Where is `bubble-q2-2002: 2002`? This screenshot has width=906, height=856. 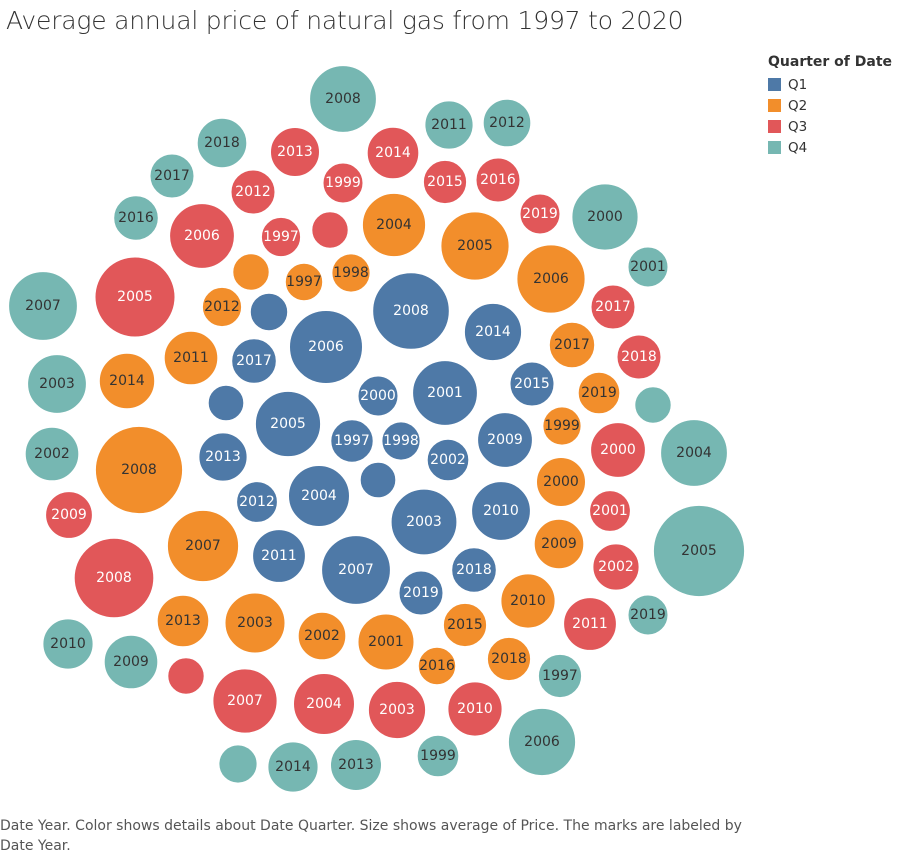 bubble-q2-2002: 2002 is located at coordinates (322, 636).